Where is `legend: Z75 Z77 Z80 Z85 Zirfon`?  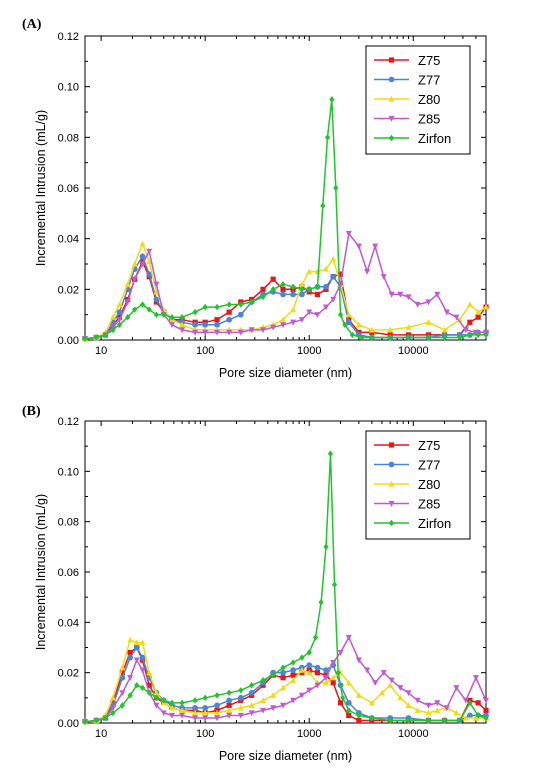
legend: Z75 Z77 Z80 Z85 Zirfon is located at coordinates (418, 100).